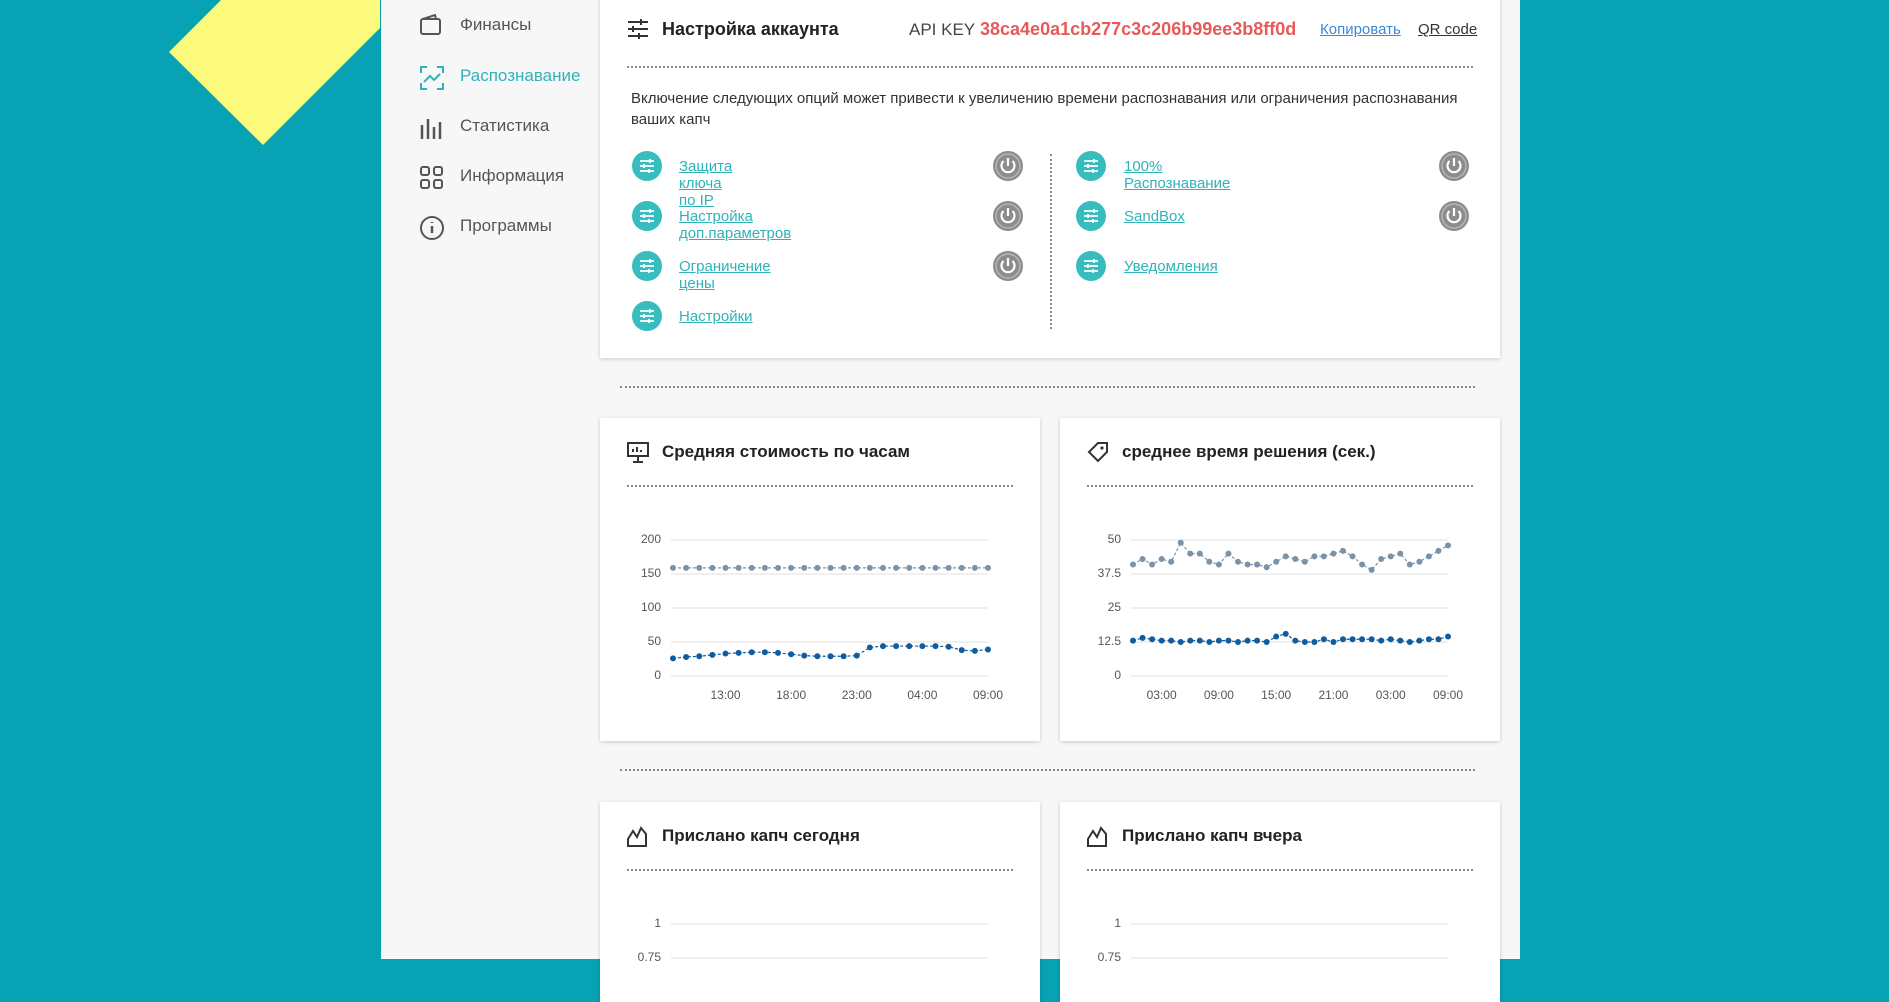  I want to click on divider, so click(1051, 241).